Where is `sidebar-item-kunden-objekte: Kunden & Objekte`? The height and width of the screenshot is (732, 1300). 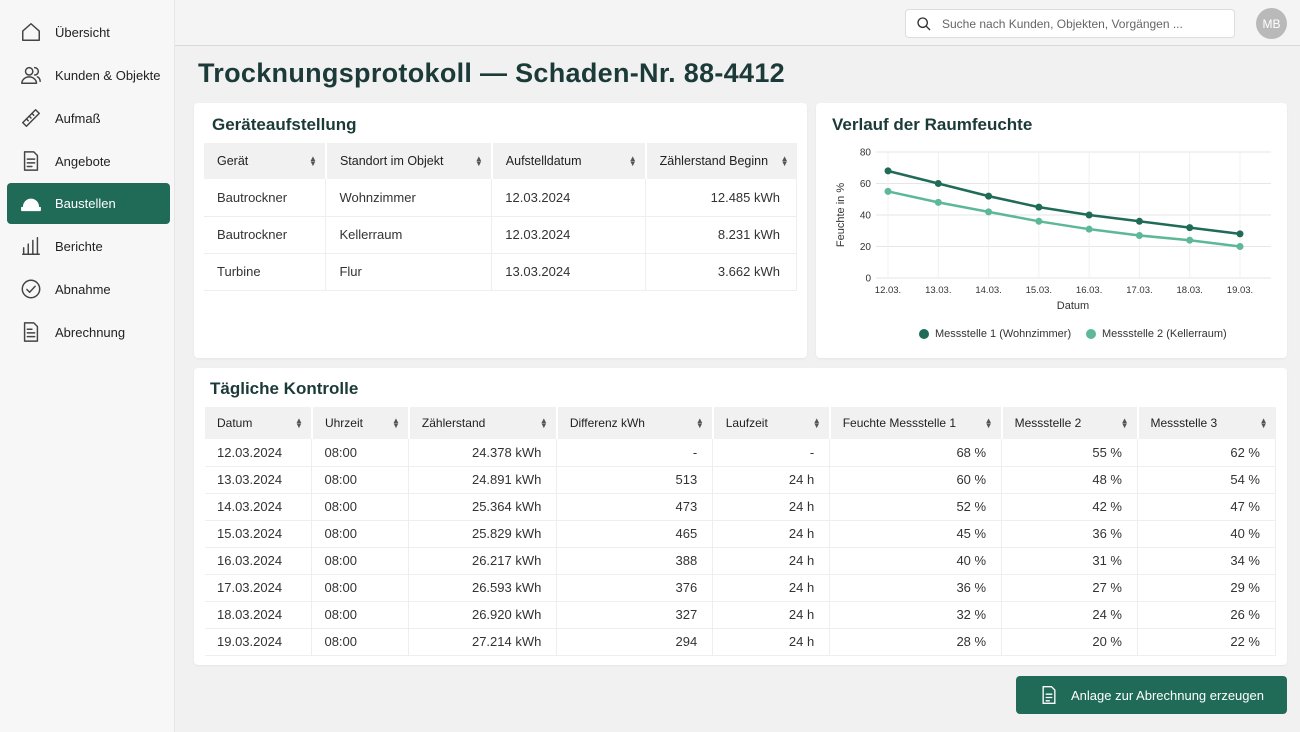 sidebar-item-kunden-objekte: Kunden & Objekte is located at coordinates (88, 75).